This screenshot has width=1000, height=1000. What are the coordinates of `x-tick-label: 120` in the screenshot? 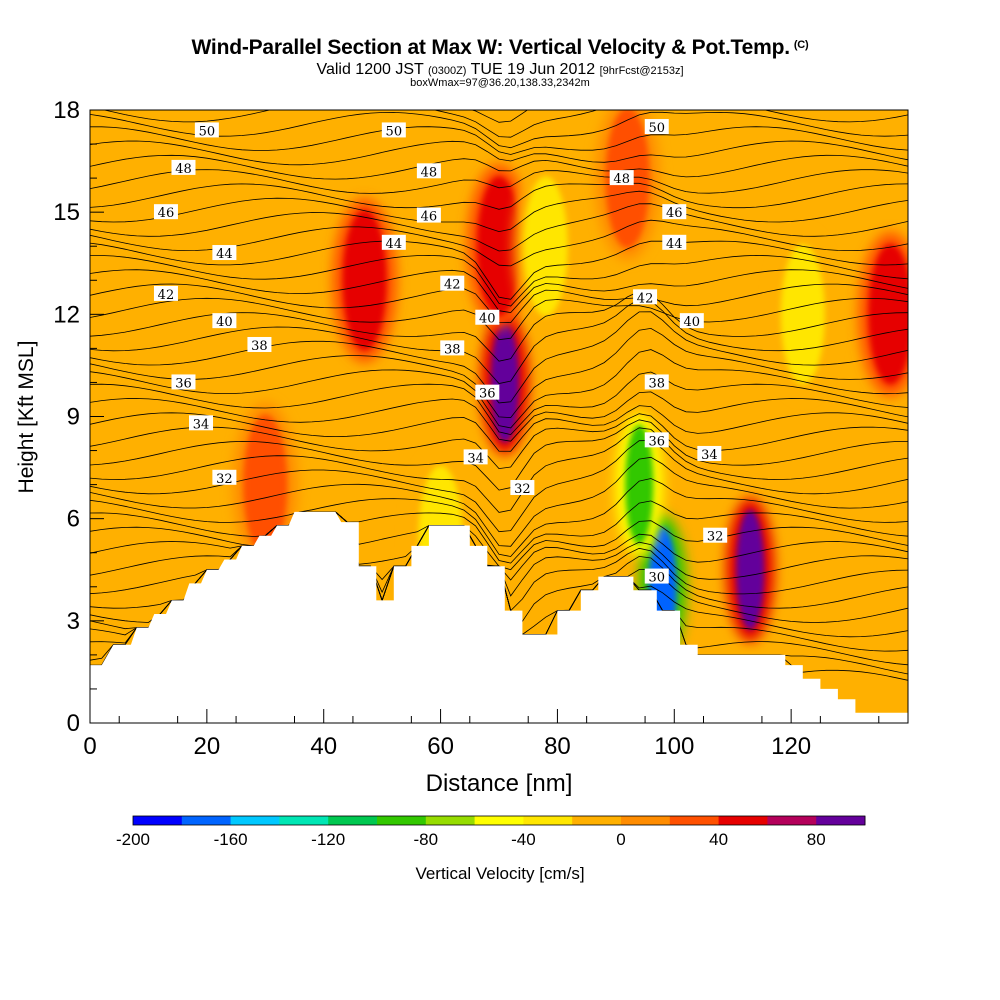 It's located at (791, 746).